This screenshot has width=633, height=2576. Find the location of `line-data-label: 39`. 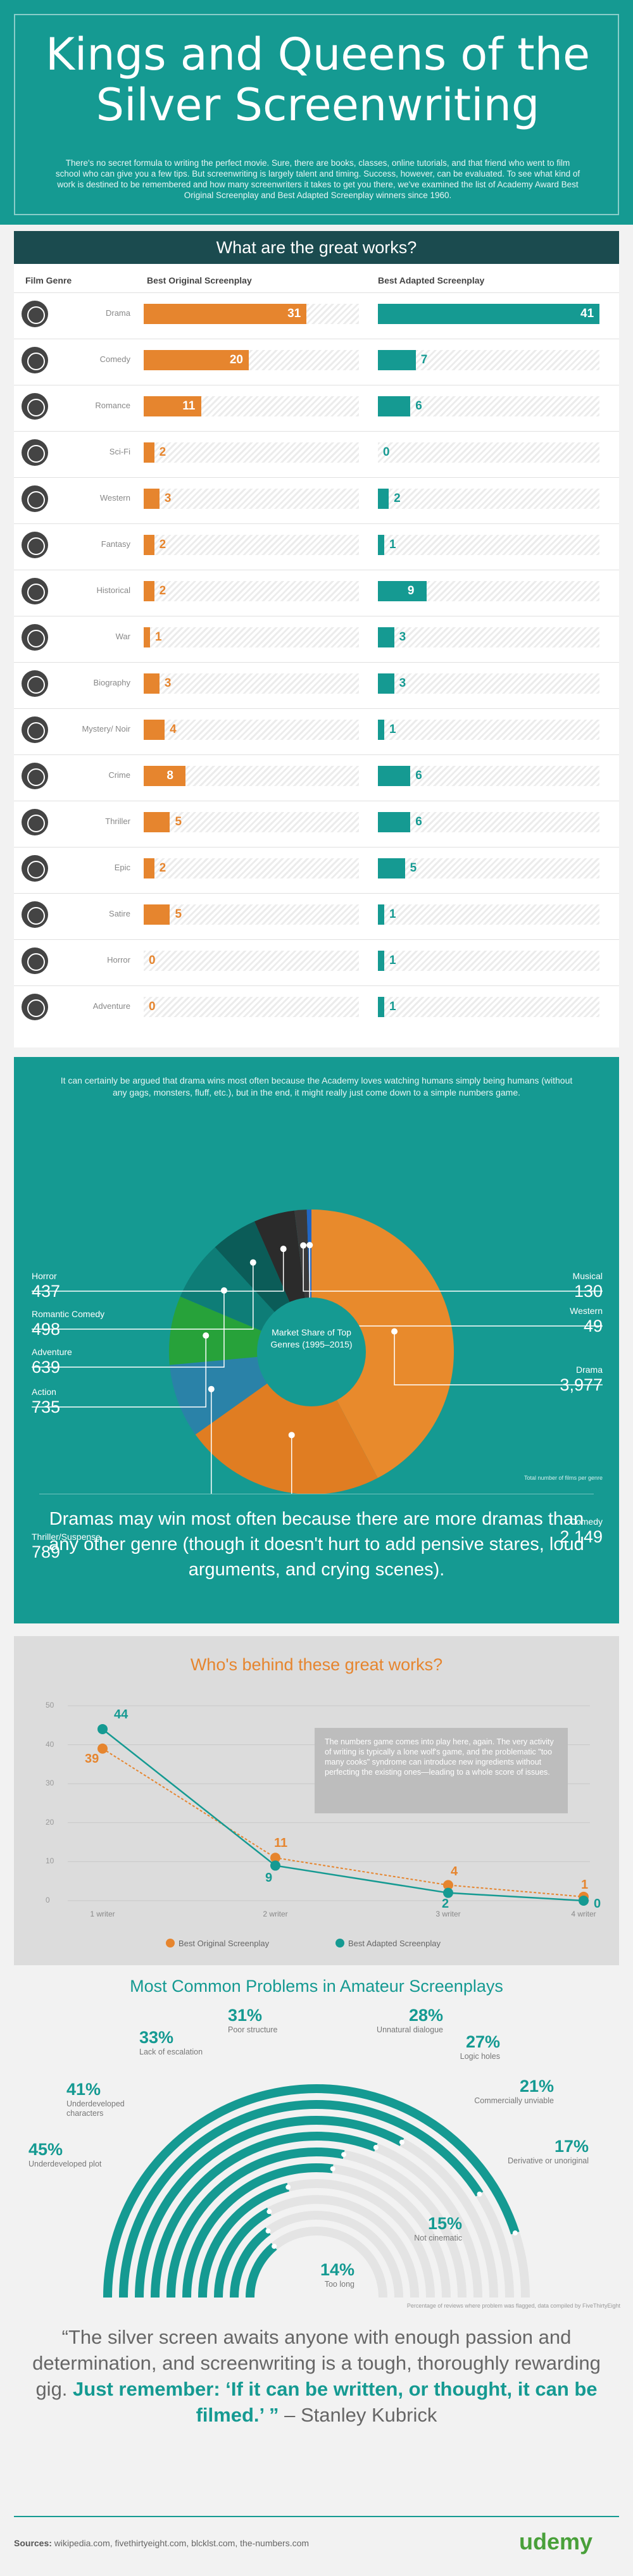

line-data-label: 39 is located at coordinates (92, 1758).